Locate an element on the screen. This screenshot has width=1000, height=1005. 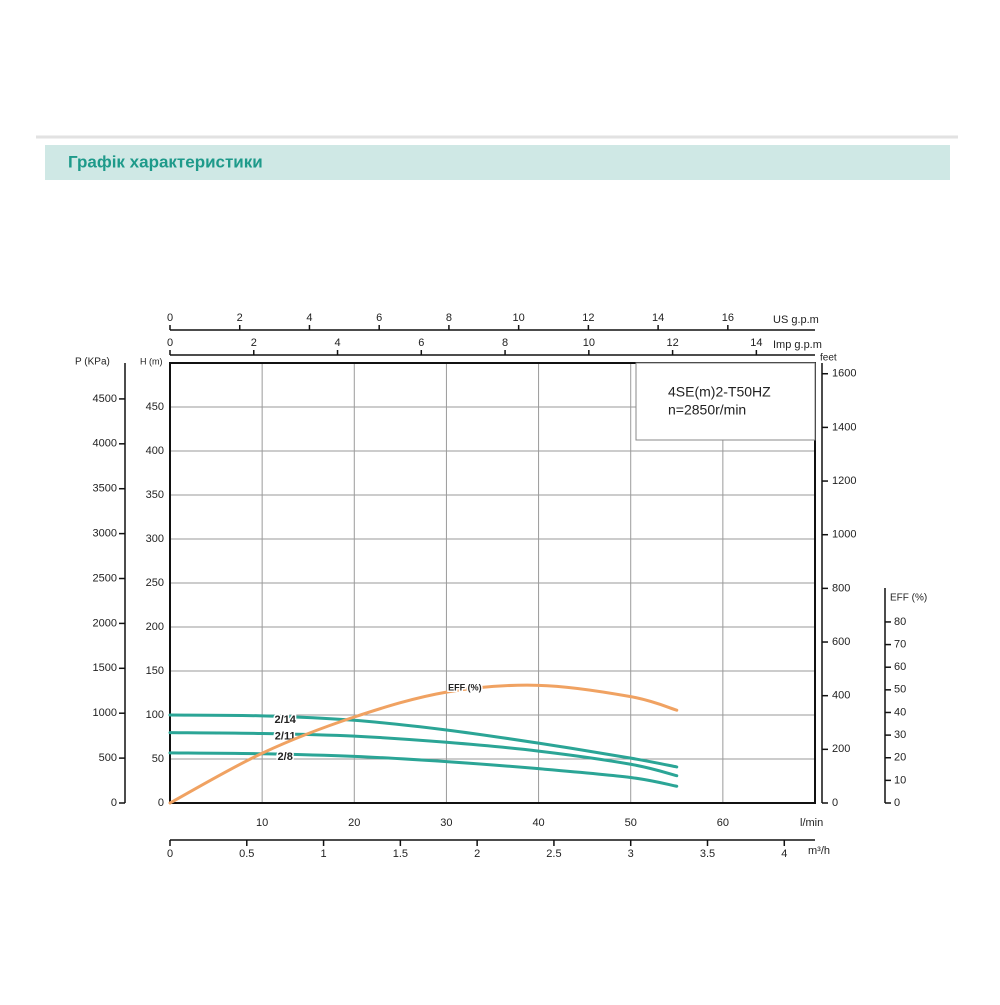
tick-label: 0.5 is located at coordinates (246, 854).